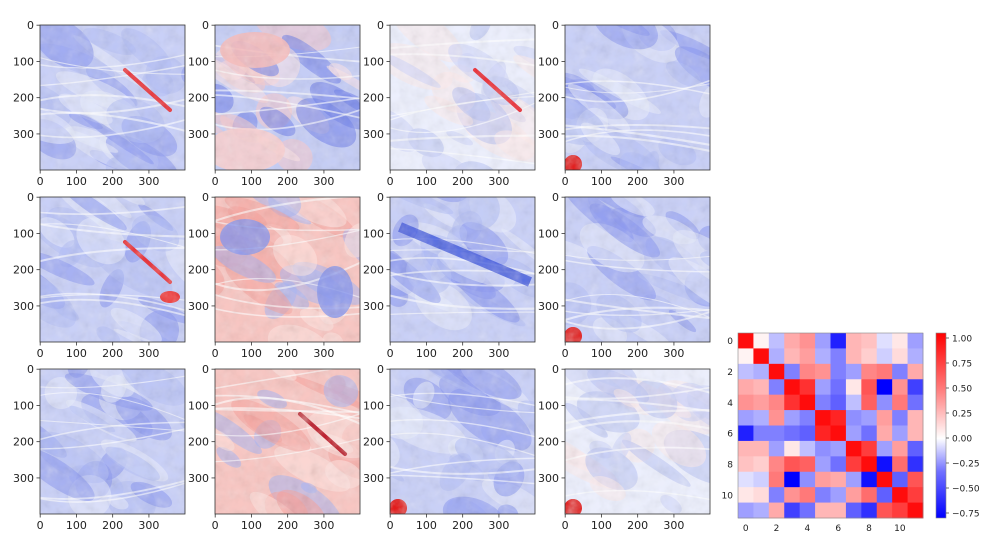 Image resolution: width=995 pixels, height=551 pixels. I want to click on red-spot, so click(573, 334).